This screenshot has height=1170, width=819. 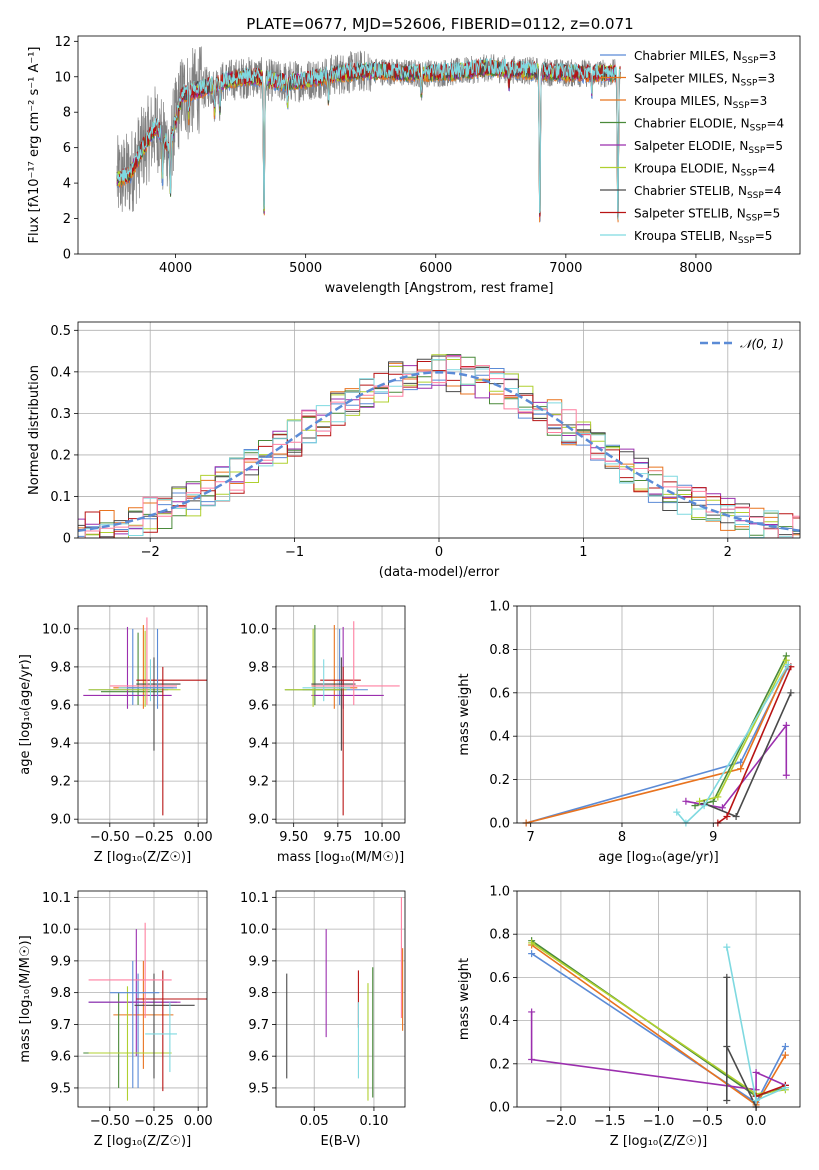 What do you see at coordinates (340, 999) in the screenshot?
I see `mass-vs-ebv-plot-area` at bounding box center [340, 999].